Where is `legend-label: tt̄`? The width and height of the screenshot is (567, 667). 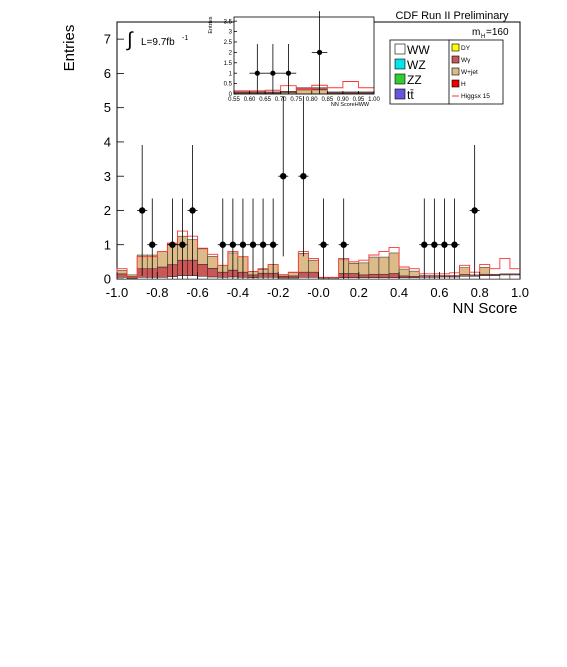 legend-label: tt̄ is located at coordinates (410, 95).